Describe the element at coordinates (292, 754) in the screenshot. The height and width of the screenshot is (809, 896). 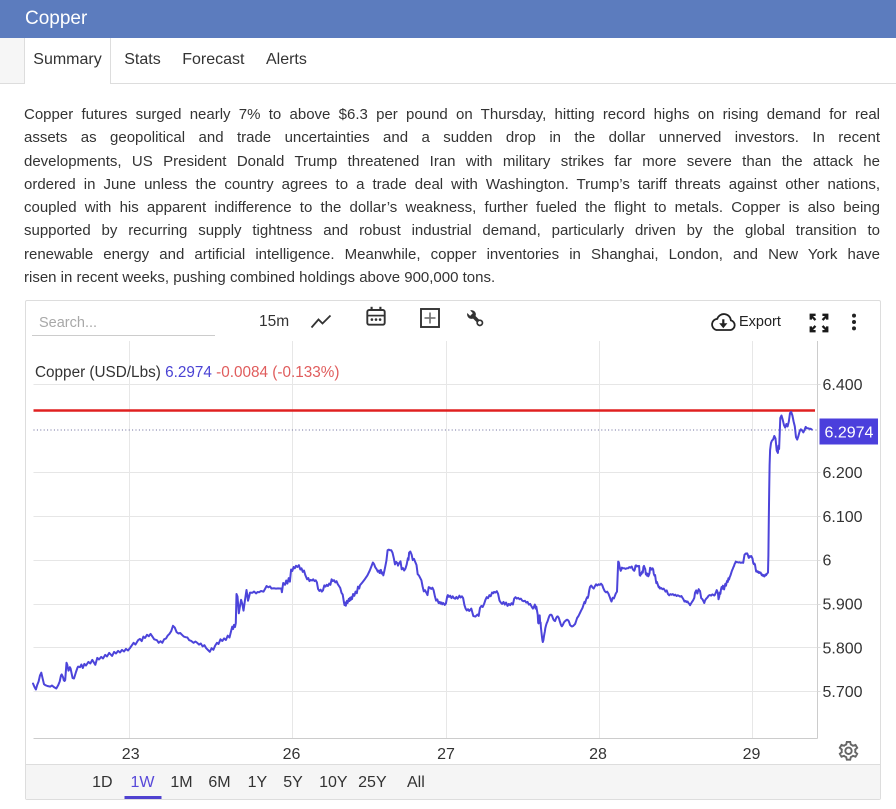
I see `svg-text: 26` at that location.